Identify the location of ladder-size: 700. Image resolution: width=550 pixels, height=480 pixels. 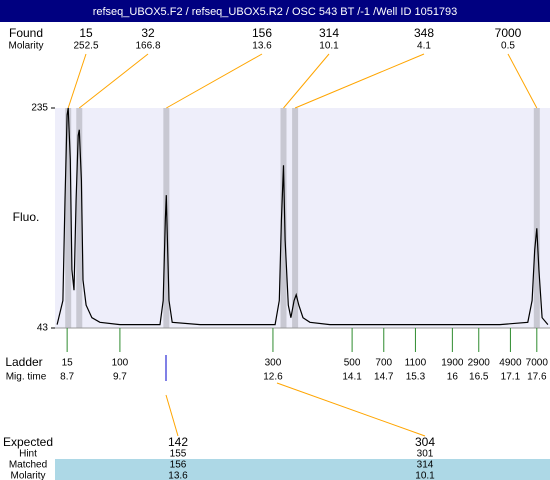
(383, 363).